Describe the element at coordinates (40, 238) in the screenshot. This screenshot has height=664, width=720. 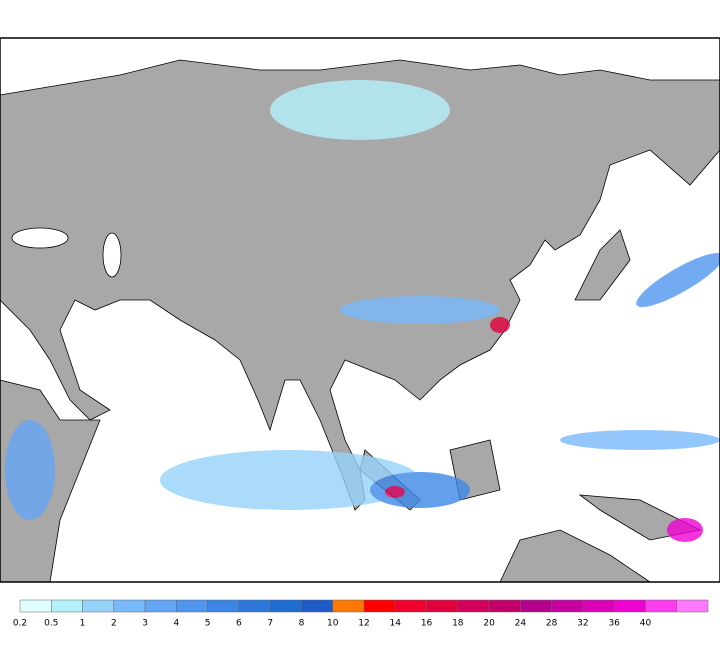
I see `black-sea` at that location.